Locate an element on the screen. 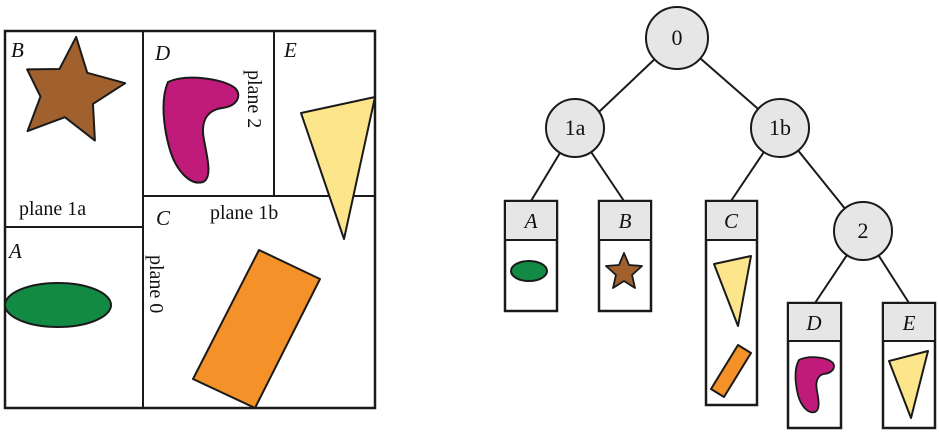 Image resolution: width=939 pixels, height=433 pixels. leaf-a-header is located at coordinates (531, 220).